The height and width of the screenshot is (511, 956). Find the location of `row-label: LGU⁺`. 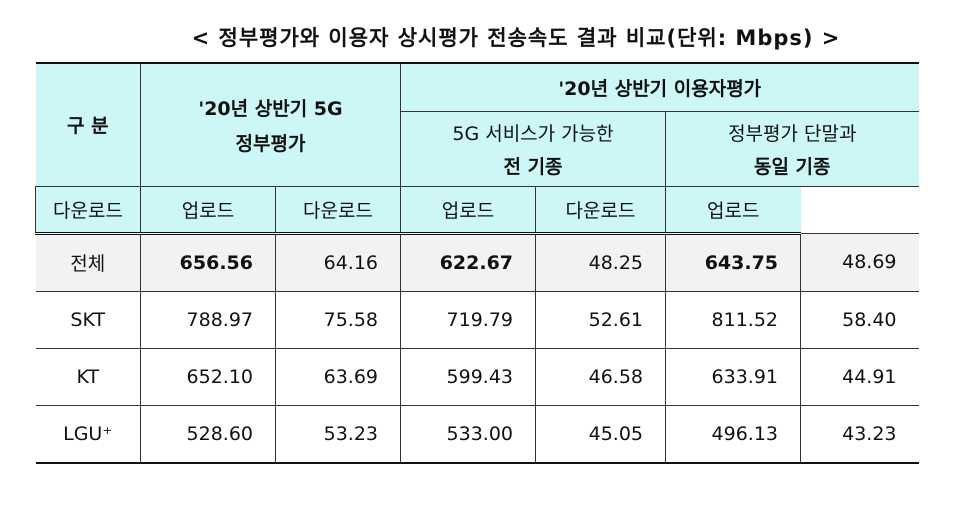

row-label: LGU⁺ is located at coordinates (88, 434).